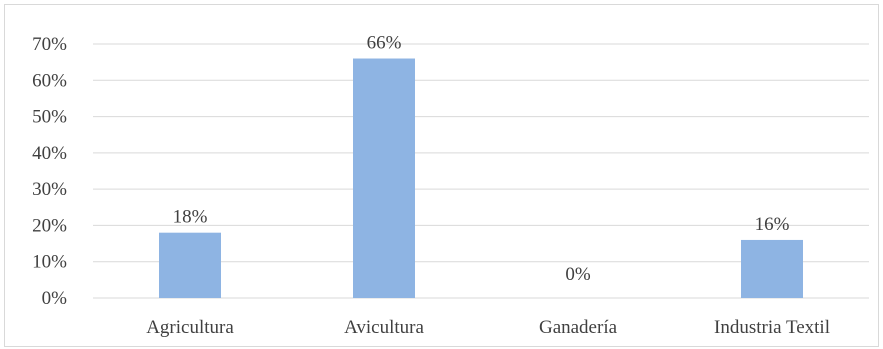 This screenshot has height=349, width=883. Describe the element at coordinates (49, 153) in the screenshot. I see `y-tick-label: 40%` at that location.